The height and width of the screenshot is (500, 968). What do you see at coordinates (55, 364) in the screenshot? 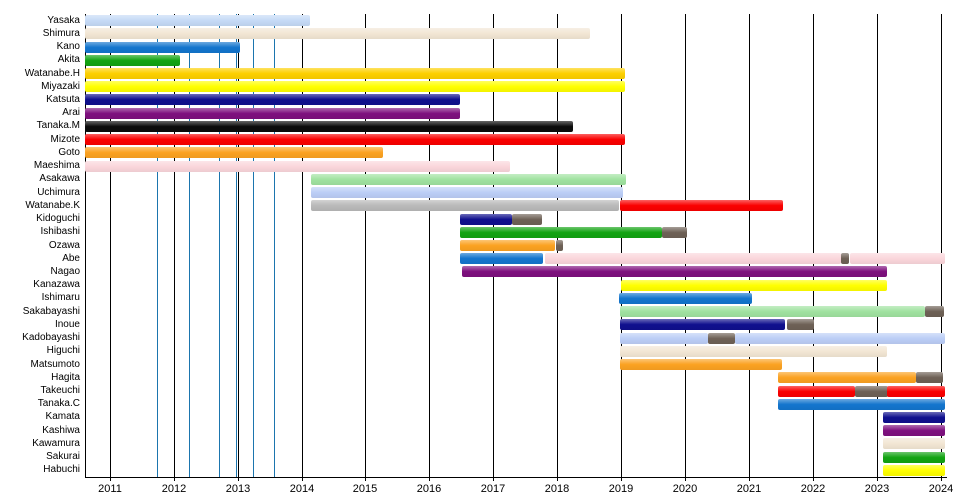
I see `row-label-matsumoto: Matsumoto` at bounding box center [55, 364].